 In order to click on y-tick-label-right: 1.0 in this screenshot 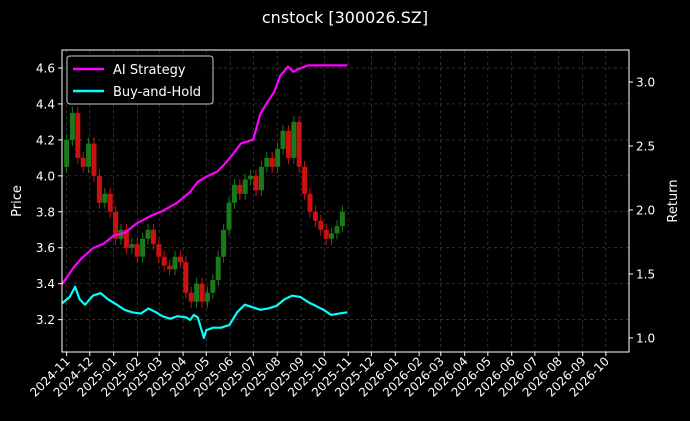, I will do `click(645, 338)`.